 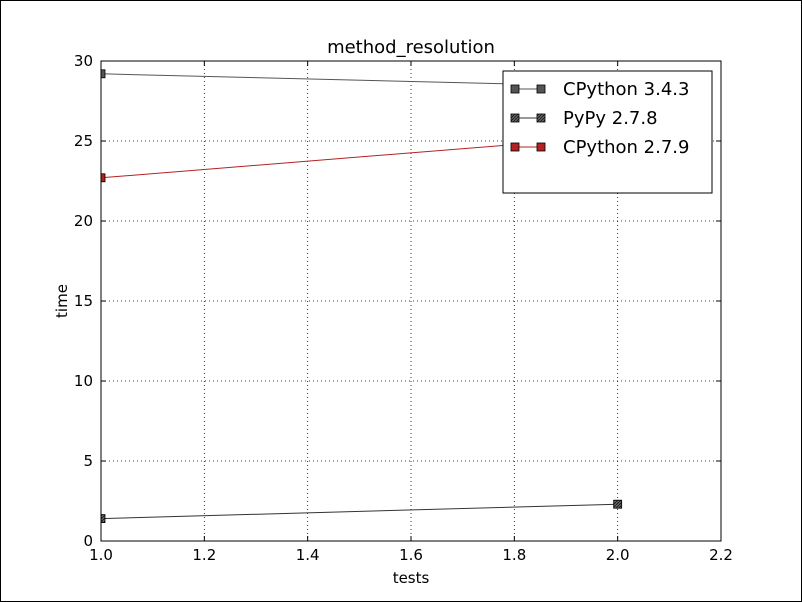 What do you see at coordinates (411, 47) in the screenshot?
I see `chart-title: method_resolution` at bounding box center [411, 47].